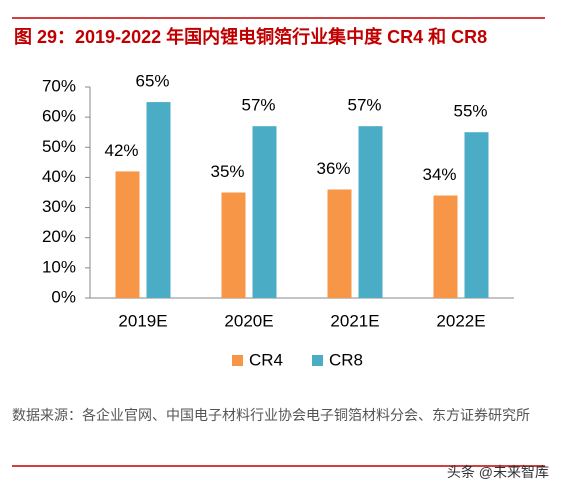 This screenshot has height=491, width=563. Describe the element at coordinates (59, 236) in the screenshot. I see `y-tick-label: 20%` at that location.